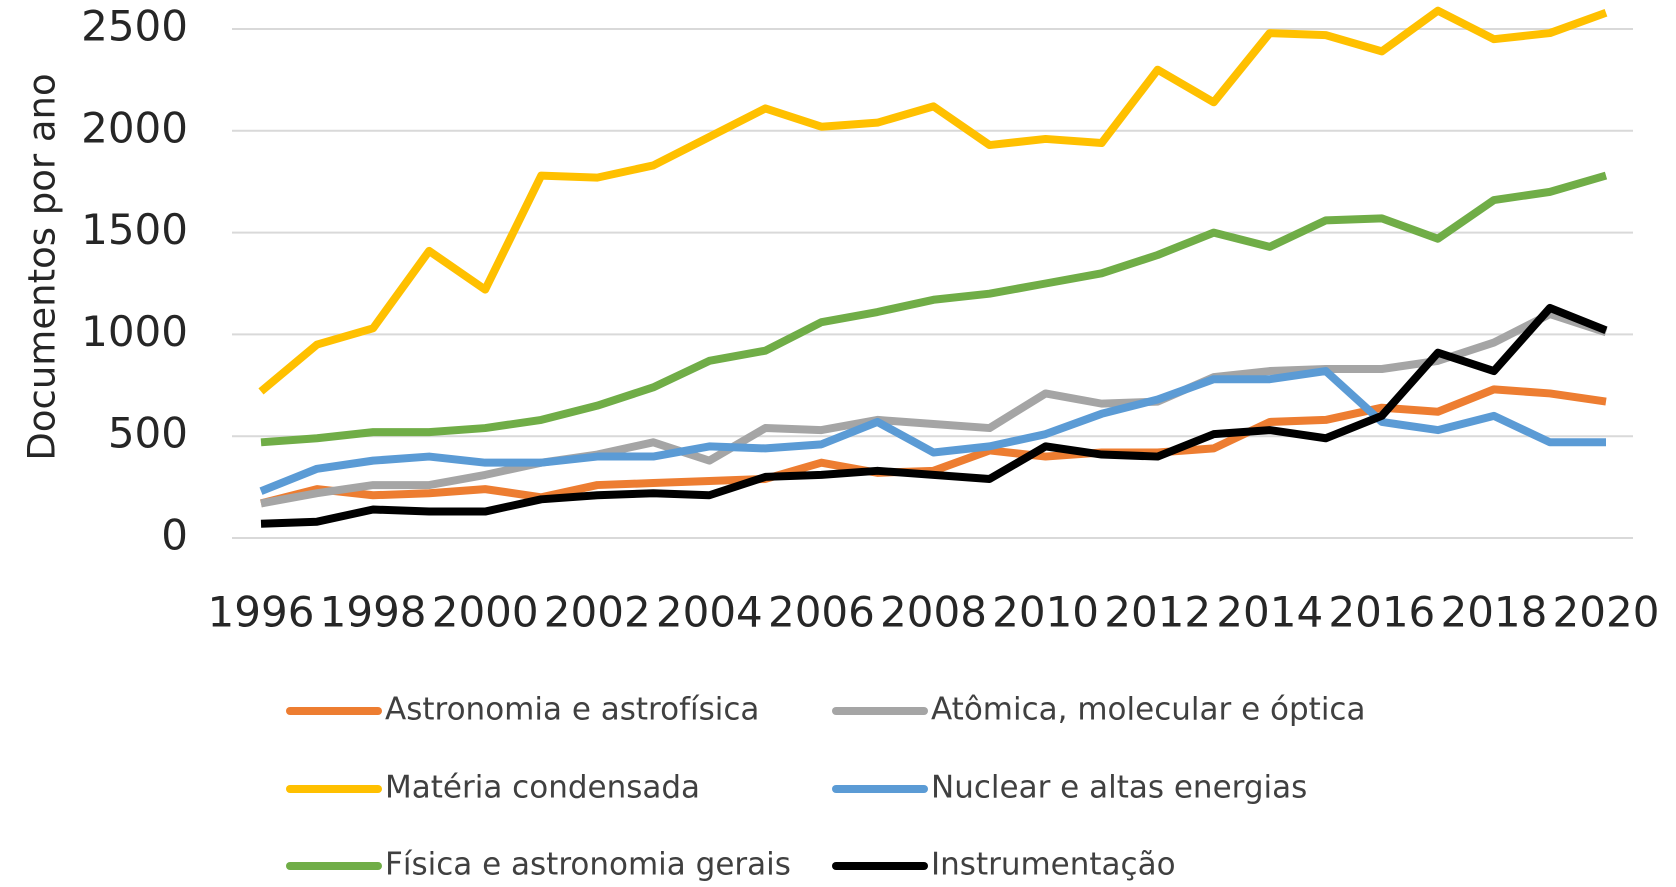 This screenshot has height=887, width=1676. I want to click on x-tick-label: 2020, so click(1606, 612).